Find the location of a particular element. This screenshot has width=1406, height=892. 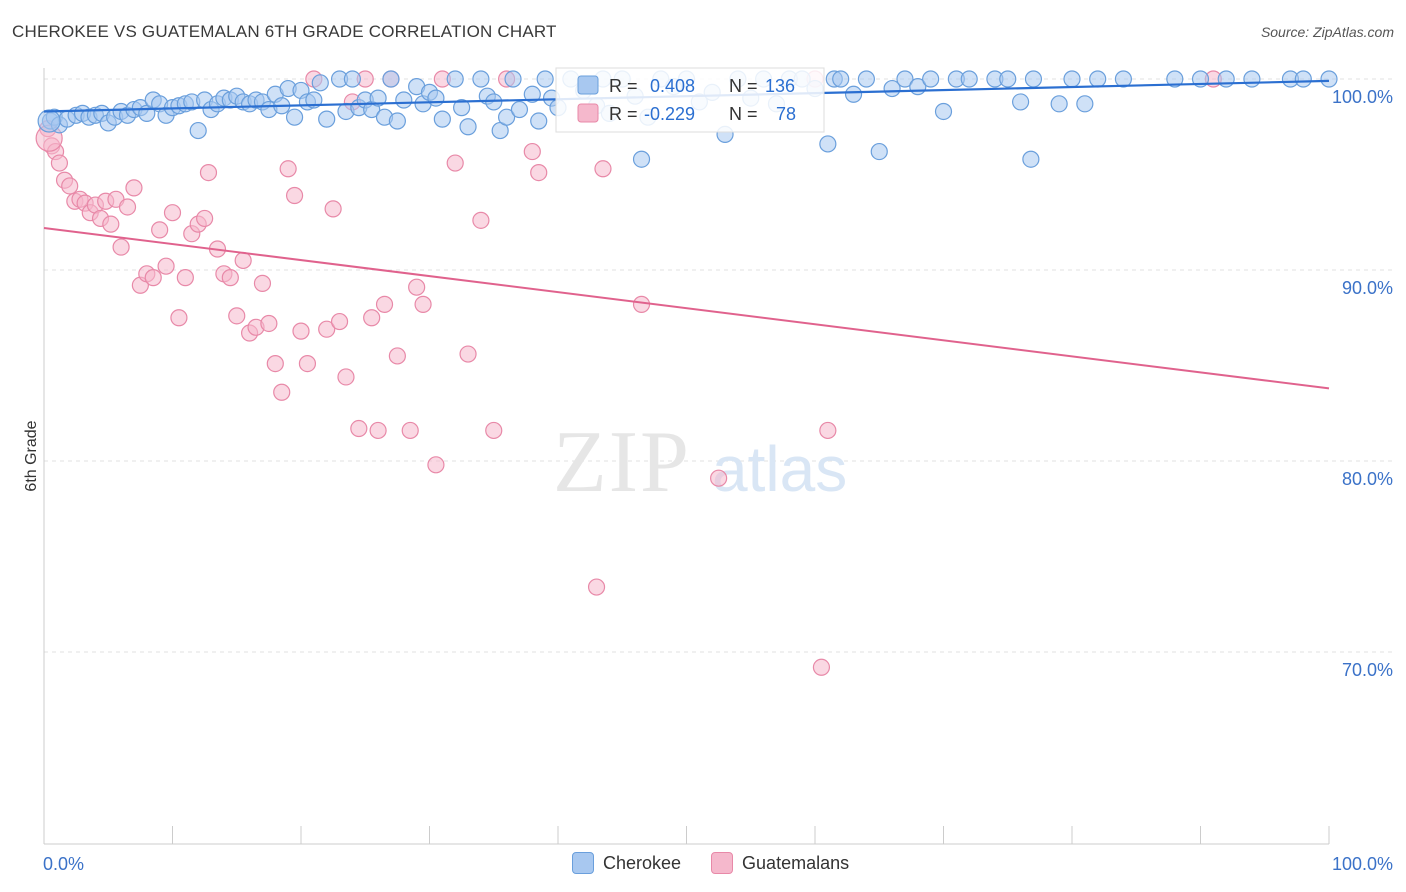

legend-item-guatemalans: Guatemalans is located at coordinates (780, 863).